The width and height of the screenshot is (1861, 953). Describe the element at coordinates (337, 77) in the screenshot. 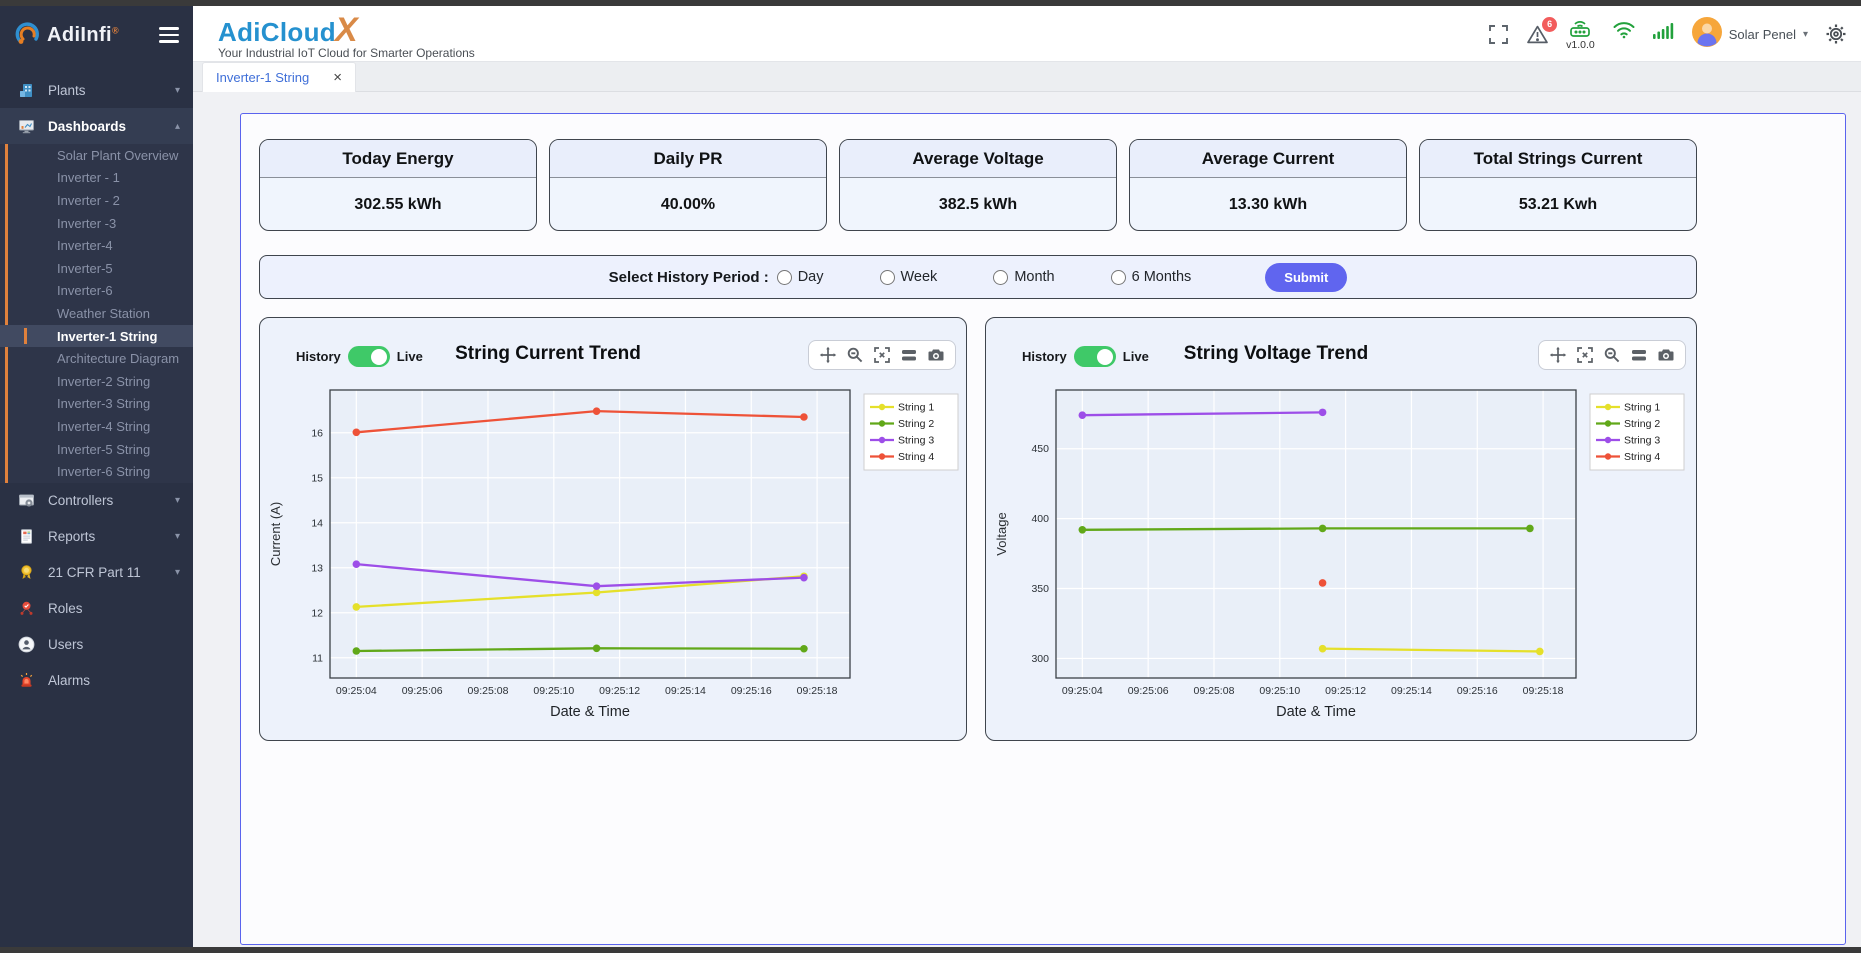

I see `tab-close-icon: ×` at that location.